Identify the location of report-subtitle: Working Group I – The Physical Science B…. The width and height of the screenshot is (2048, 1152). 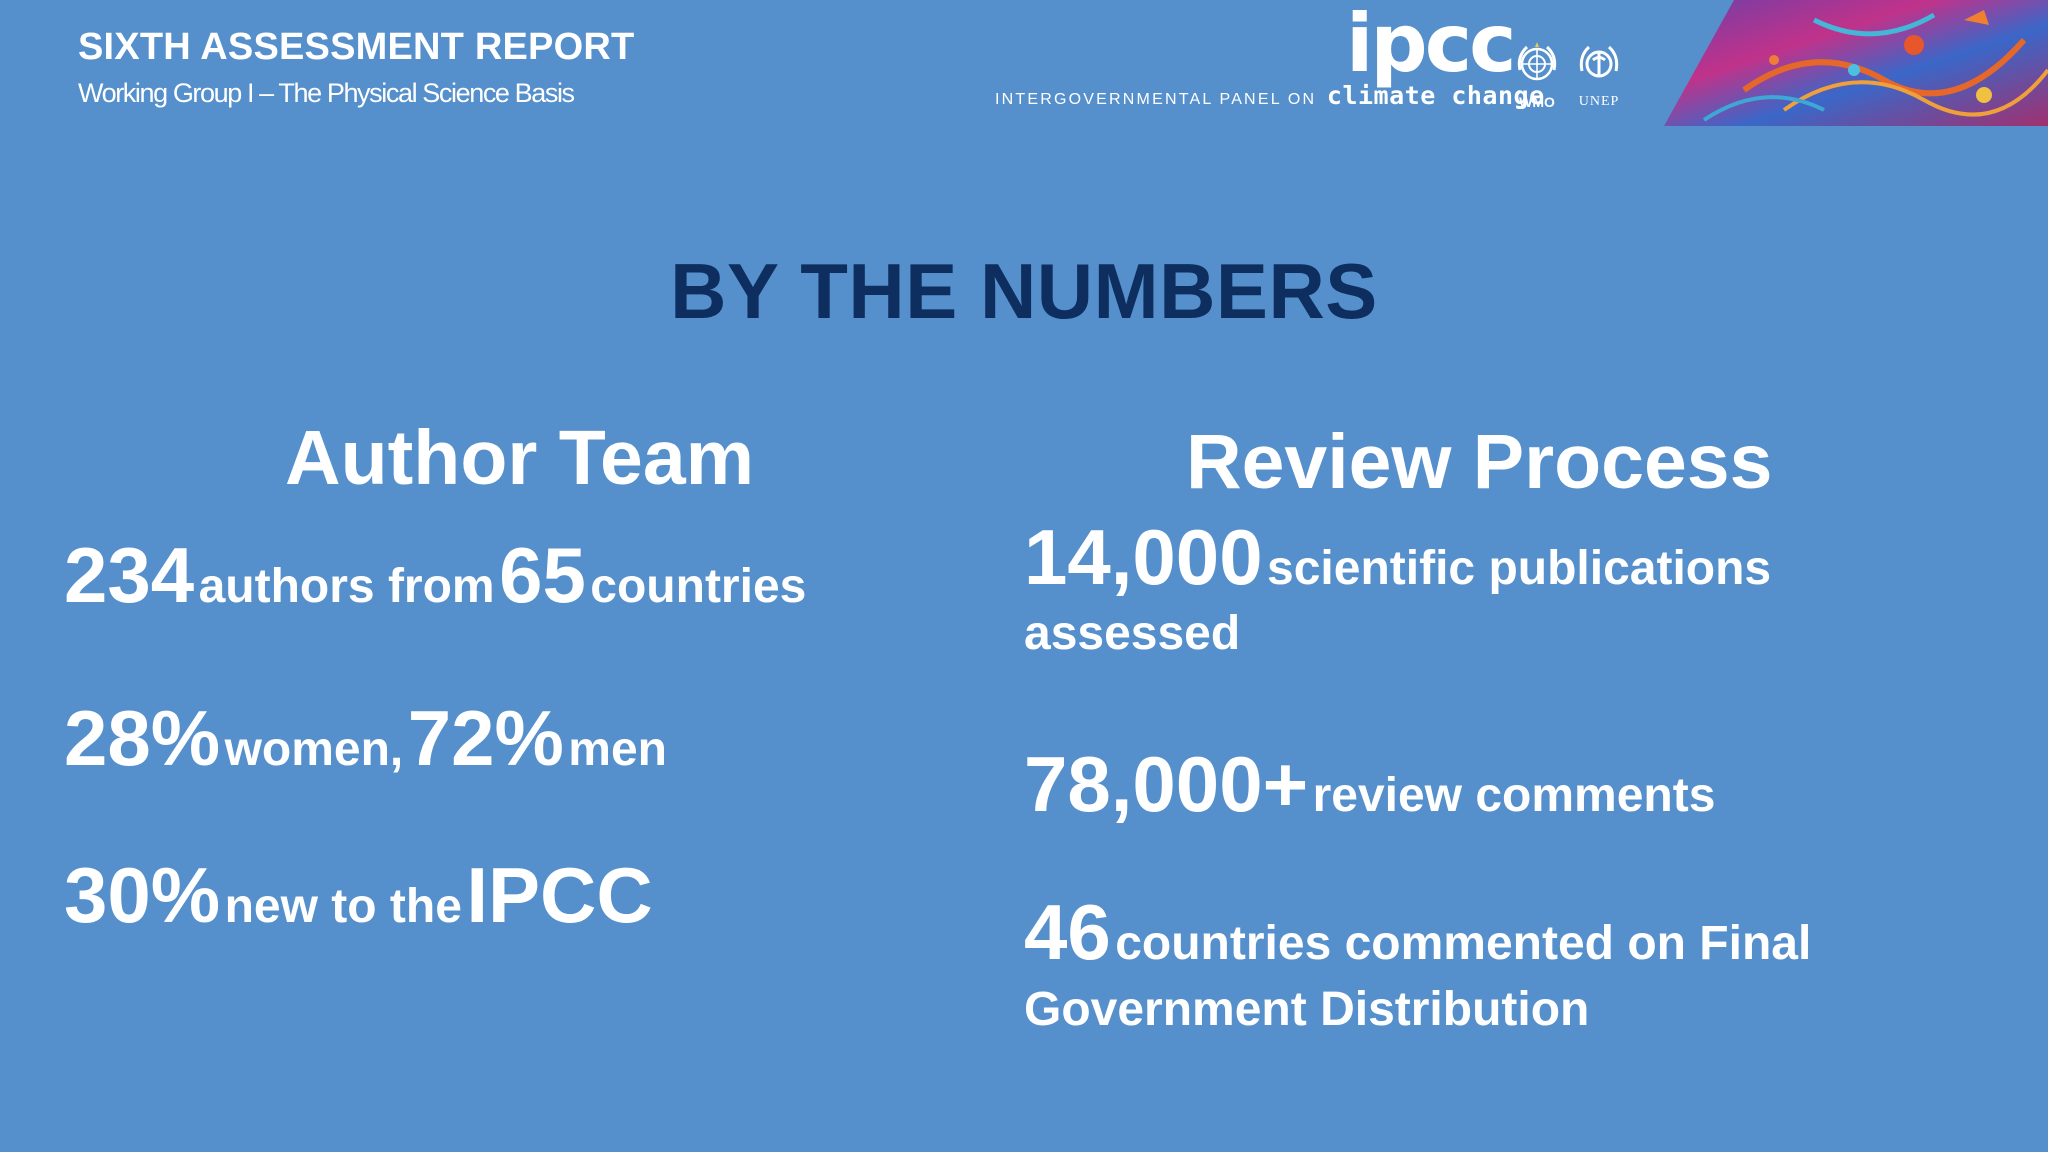
(326, 93).